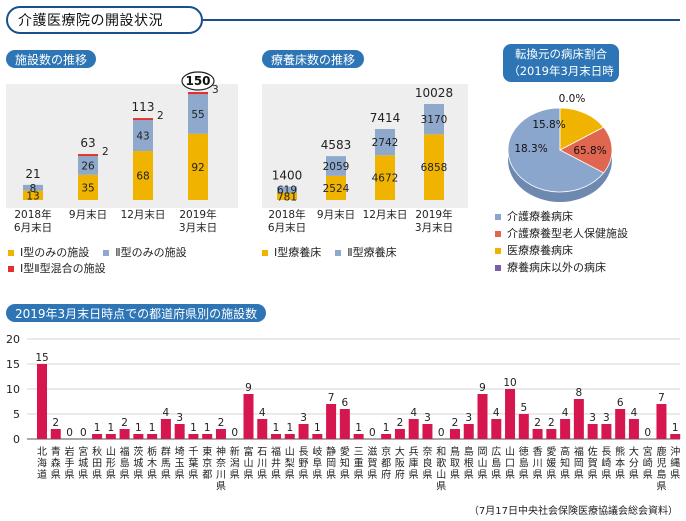 Image resolution: width=686 pixels, height=521 pixels. What do you see at coordinates (365, 146) in the screenshot?
I see `beds-chart-bg` at bounding box center [365, 146].